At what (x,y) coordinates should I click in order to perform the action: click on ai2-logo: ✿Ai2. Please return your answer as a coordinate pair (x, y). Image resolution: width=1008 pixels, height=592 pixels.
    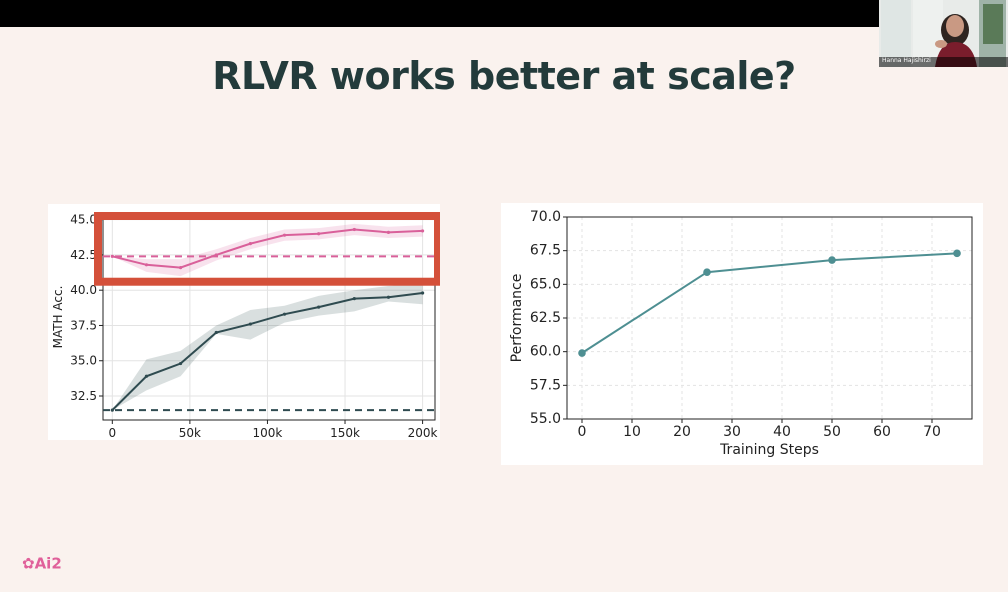
    Looking at the image, I should click on (42, 563).